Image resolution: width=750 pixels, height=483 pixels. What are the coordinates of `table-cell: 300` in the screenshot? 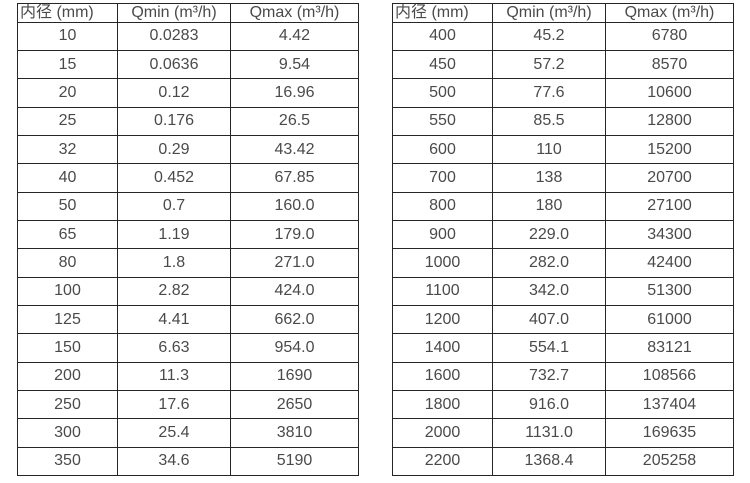 It's located at (67, 433).